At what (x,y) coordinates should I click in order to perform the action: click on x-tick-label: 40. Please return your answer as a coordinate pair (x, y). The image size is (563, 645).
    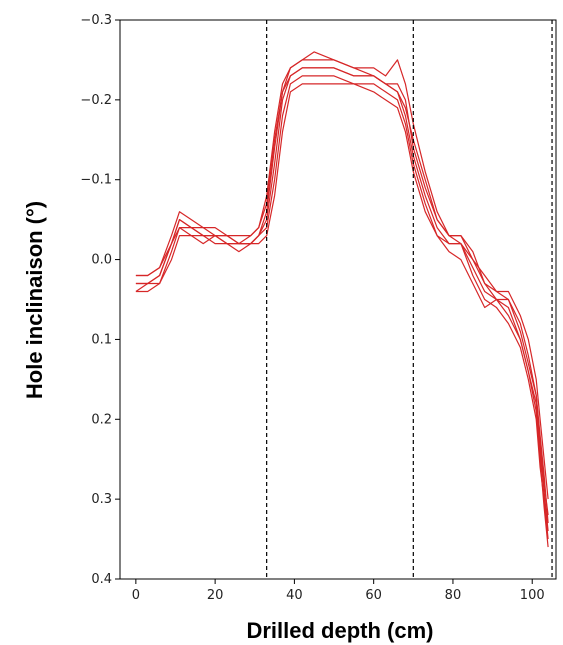
    Looking at the image, I should click on (294, 595).